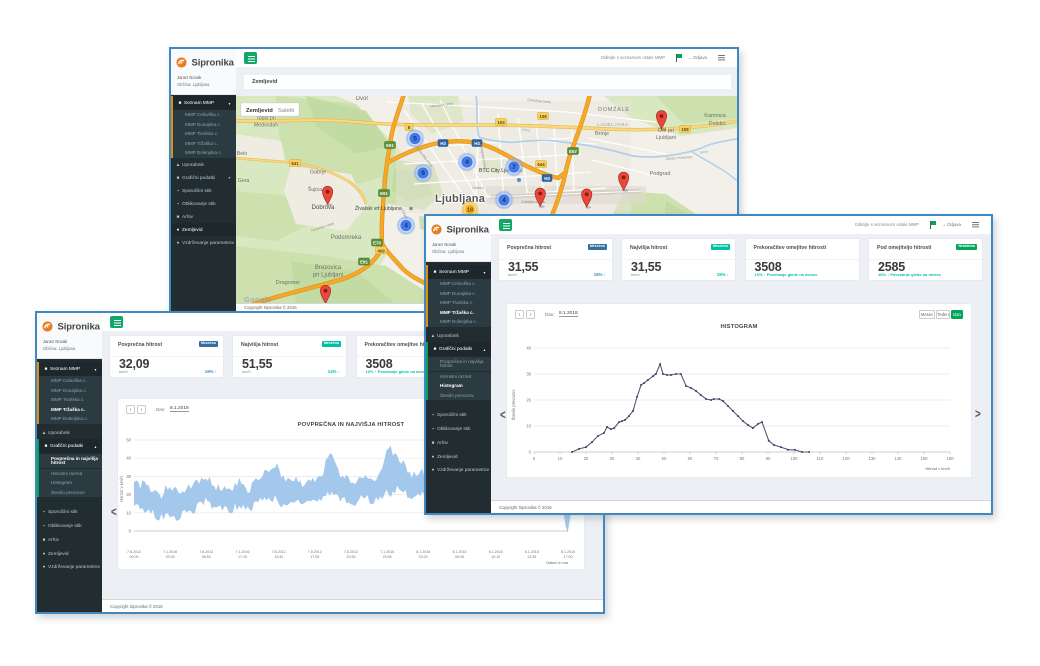 Image resolution: width=1040 pixels, height=666 pixels. Describe the element at coordinates (899, 458) in the screenshot. I see `svg-text: 140` at that location.